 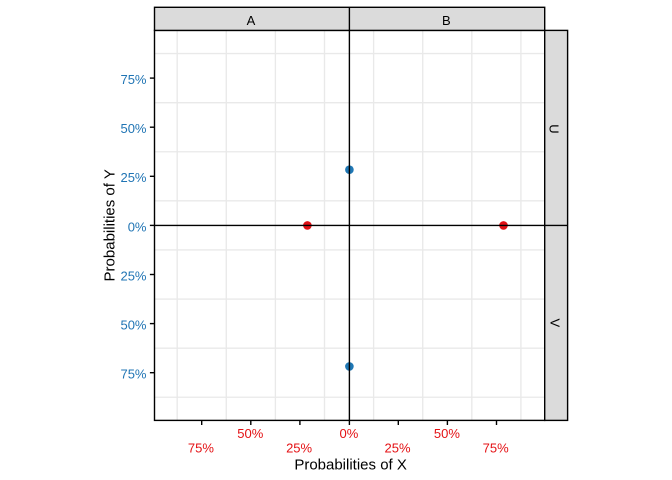 What do you see at coordinates (350, 465) in the screenshot?
I see `svg-text: Probabilities of X` at bounding box center [350, 465].